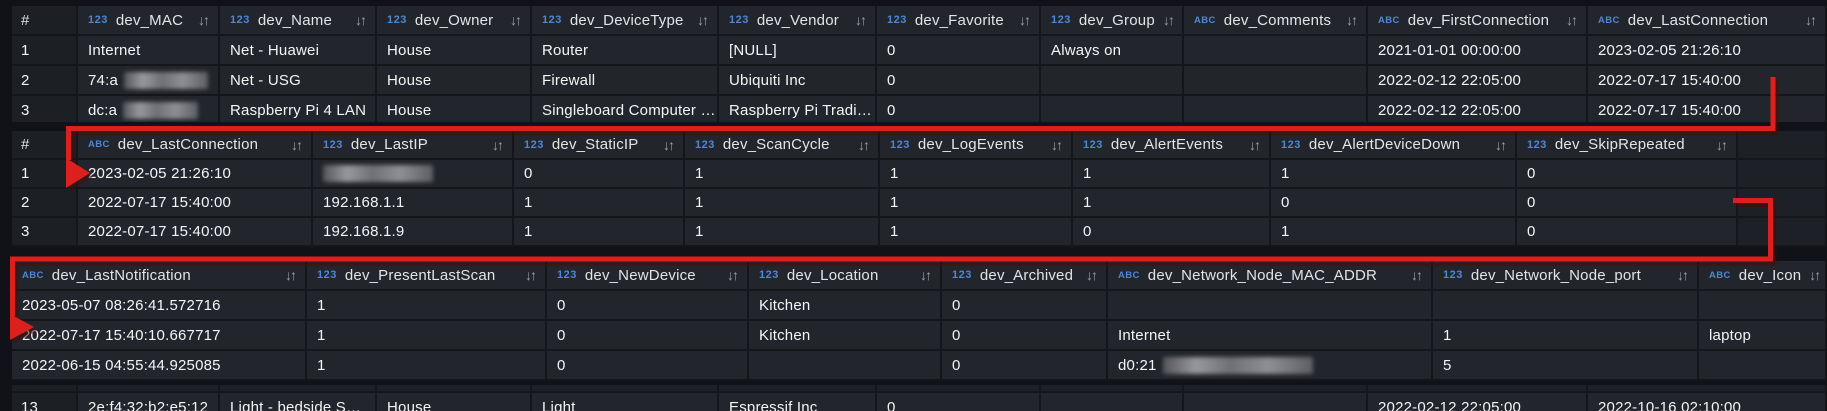 This screenshot has height=411, width=1827. Describe the element at coordinates (1270, 276) in the screenshot. I see `column-header-dev_Network_Node_MAC_ADDR: ABC dev_Network_Node_MAC_ADDR ↓↑` at that location.